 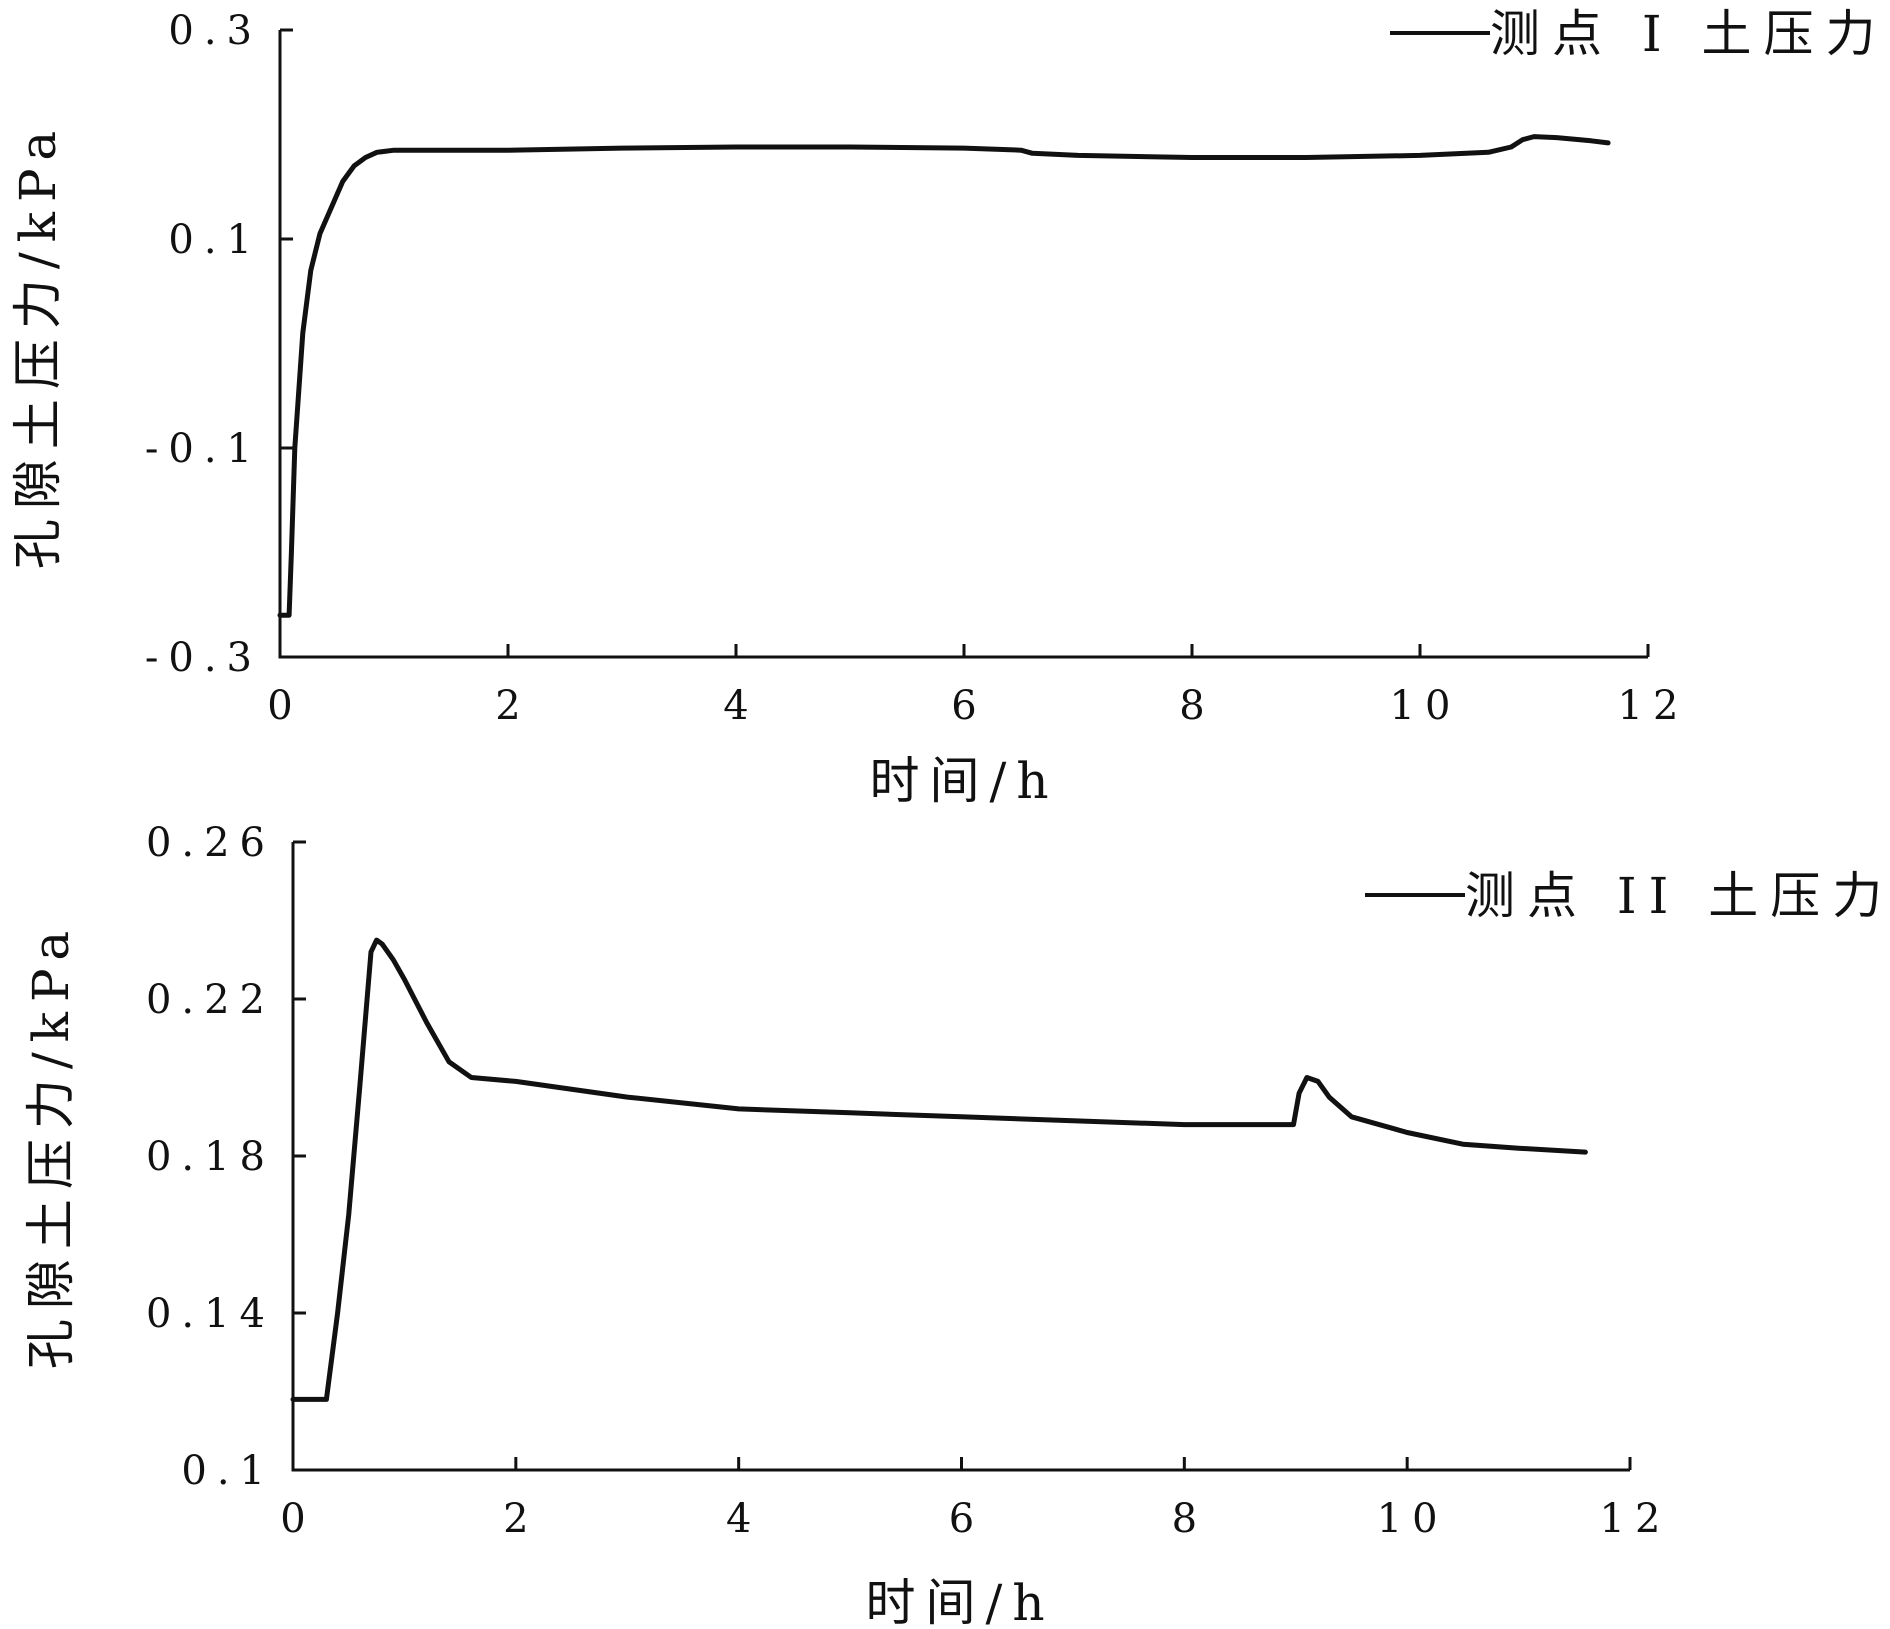 What do you see at coordinates (210, 1314) in the screenshot?
I see `chart-2-y-tick-label: 0.14` at bounding box center [210, 1314].